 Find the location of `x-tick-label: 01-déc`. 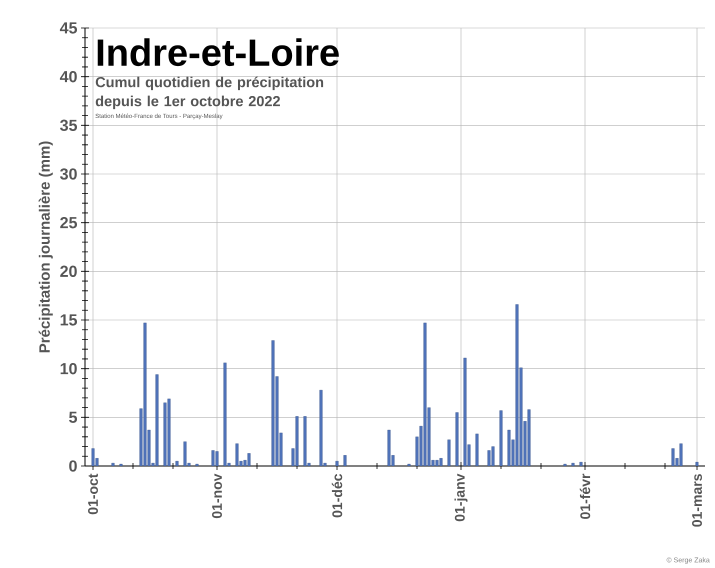

x-tick-label: 01-déc is located at coordinates (337, 496).